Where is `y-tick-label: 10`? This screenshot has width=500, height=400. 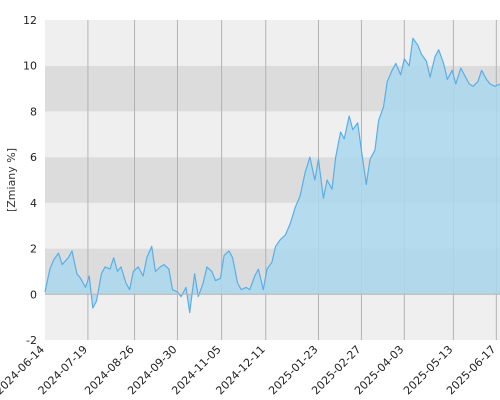
y-tick-label: 10 is located at coordinates (30, 66).